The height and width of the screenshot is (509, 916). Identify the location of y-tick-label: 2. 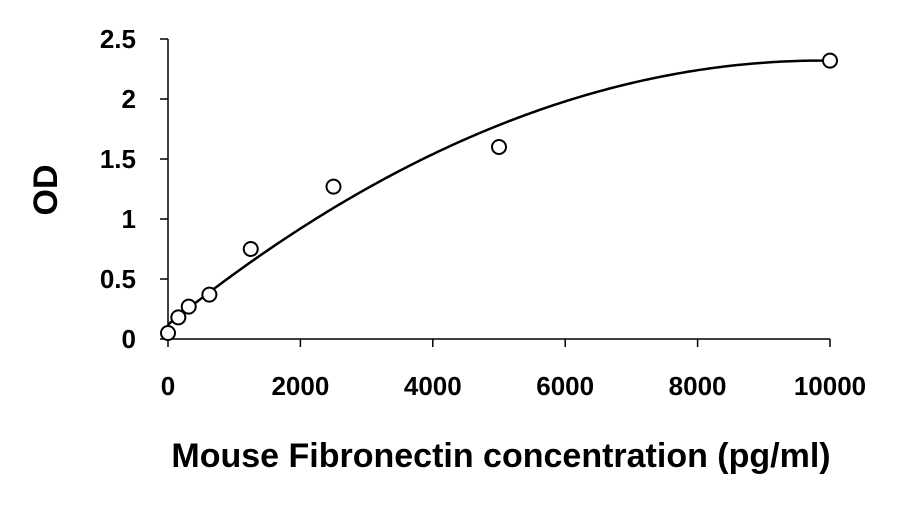
(129, 99).